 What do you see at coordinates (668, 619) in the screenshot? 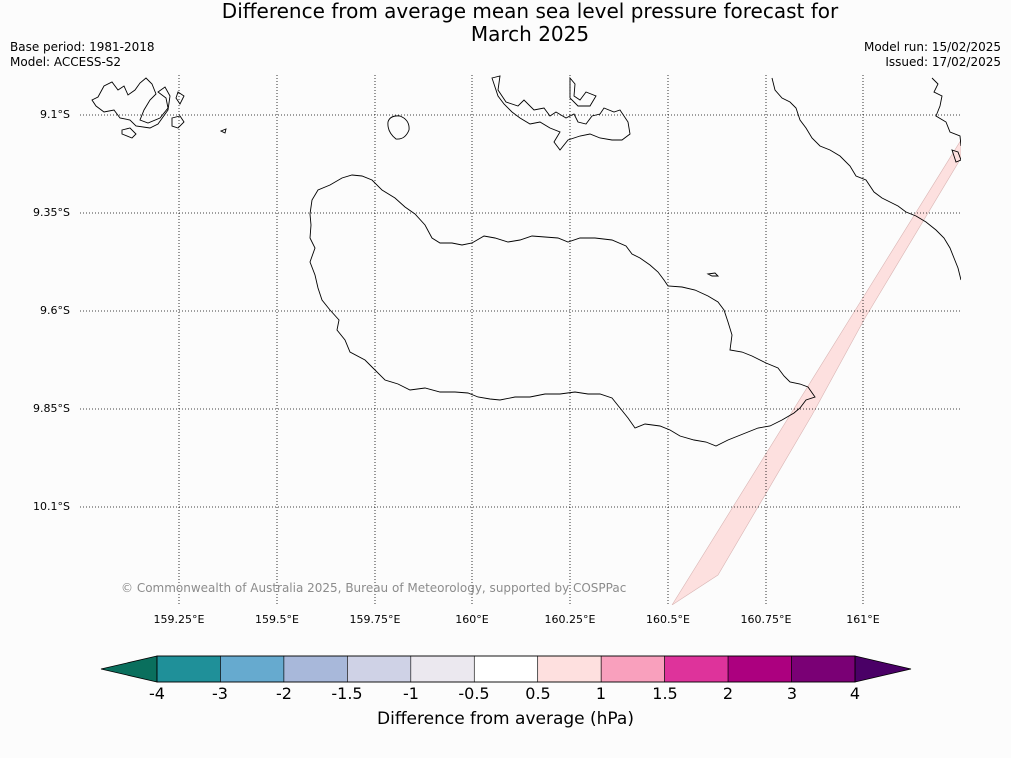
I see `lon-label: 160.5°E` at bounding box center [668, 619].